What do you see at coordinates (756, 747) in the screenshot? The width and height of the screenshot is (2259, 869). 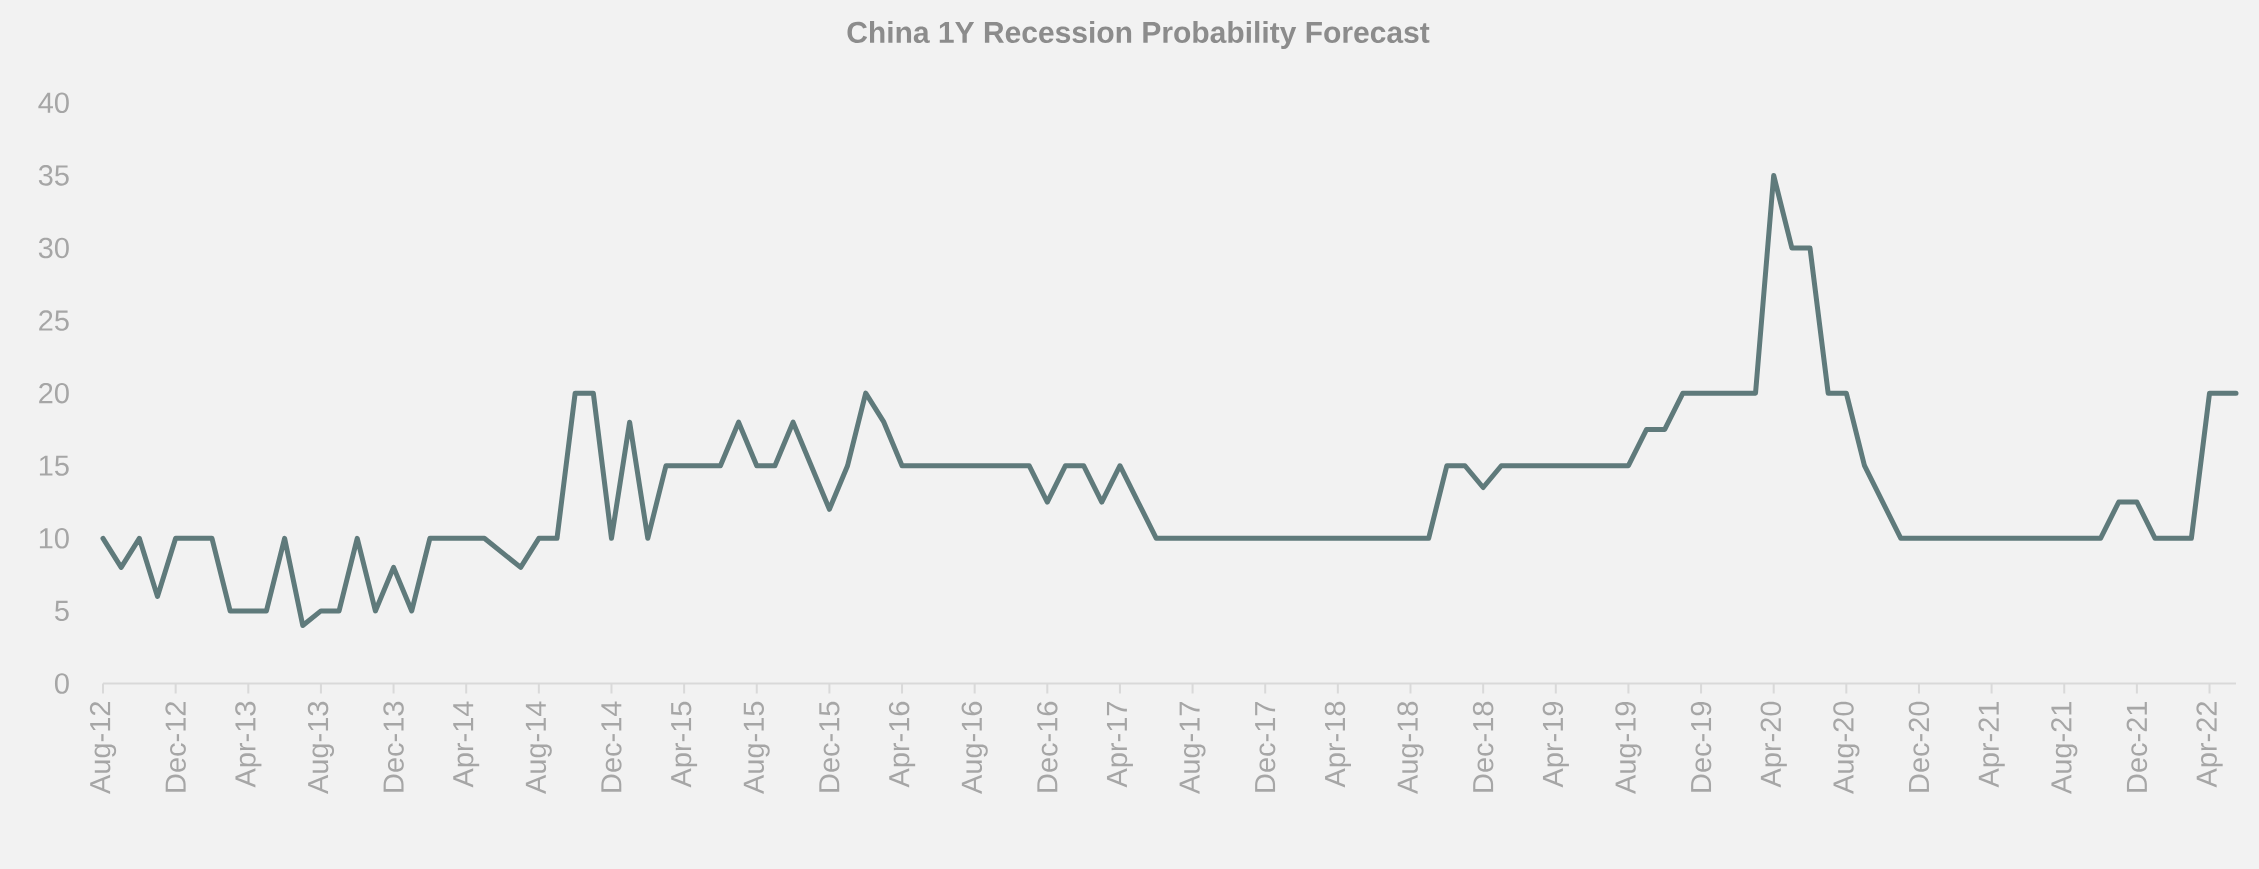 I see `x-tick-label: Aug-15` at bounding box center [756, 747].